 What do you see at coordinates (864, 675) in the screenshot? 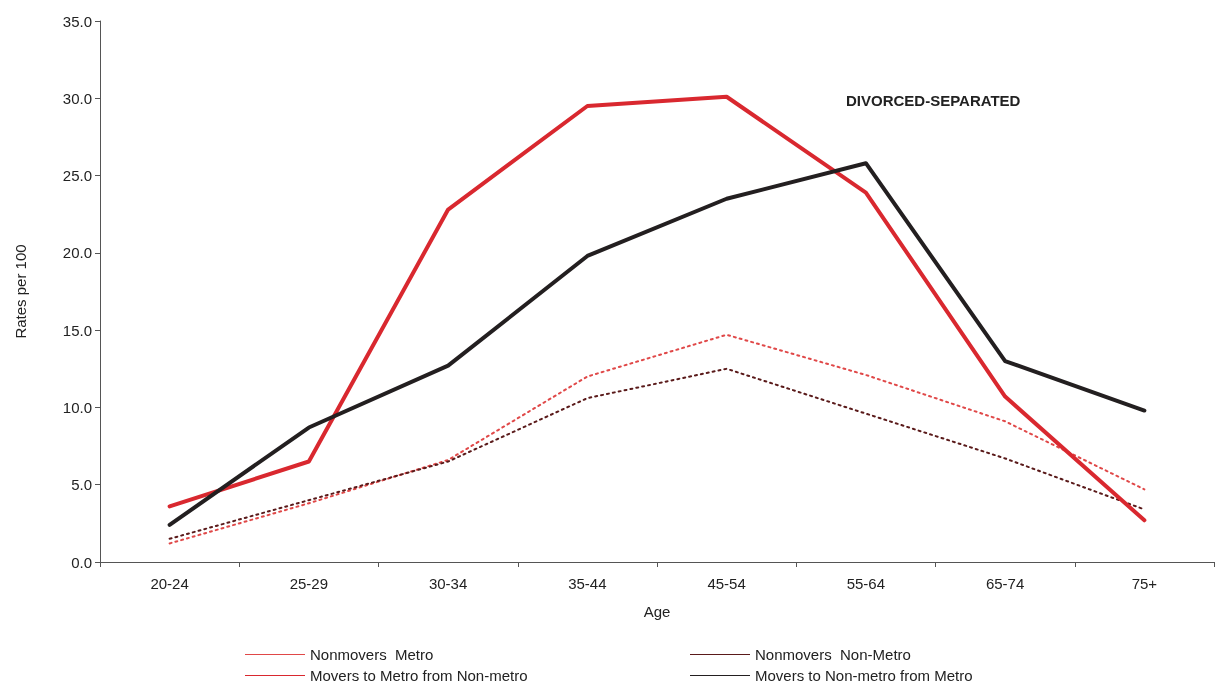
I see `legend-label: Movers to Non-metro from Metro` at bounding box center [864, 675].